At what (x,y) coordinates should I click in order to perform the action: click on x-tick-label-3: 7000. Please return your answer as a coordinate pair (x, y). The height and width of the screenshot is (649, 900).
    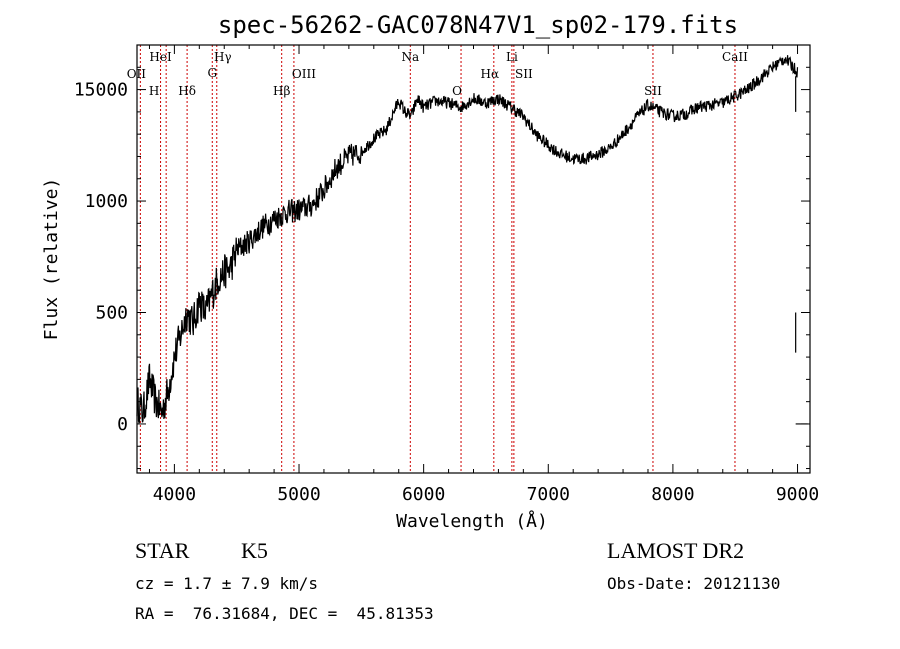
    Looking at the image, I should click on (548, 494).